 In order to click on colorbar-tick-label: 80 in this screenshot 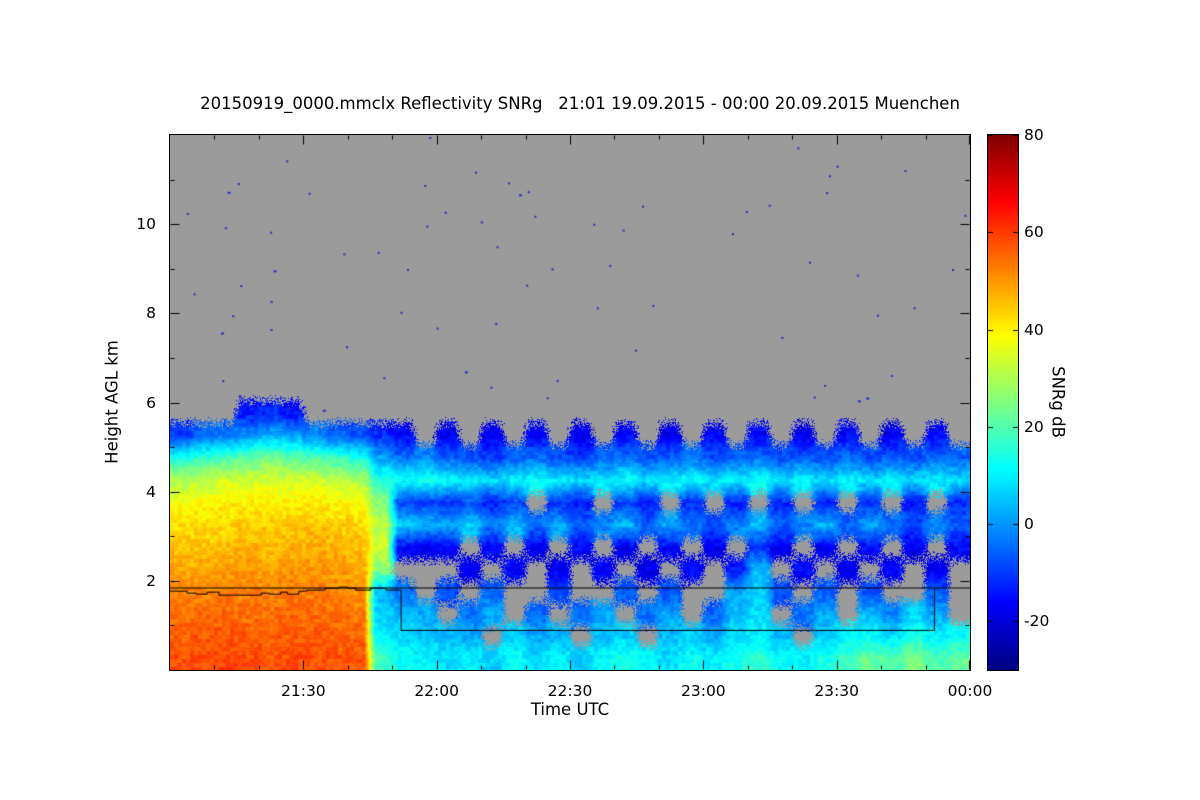, I will do `click(1034, 135)`.